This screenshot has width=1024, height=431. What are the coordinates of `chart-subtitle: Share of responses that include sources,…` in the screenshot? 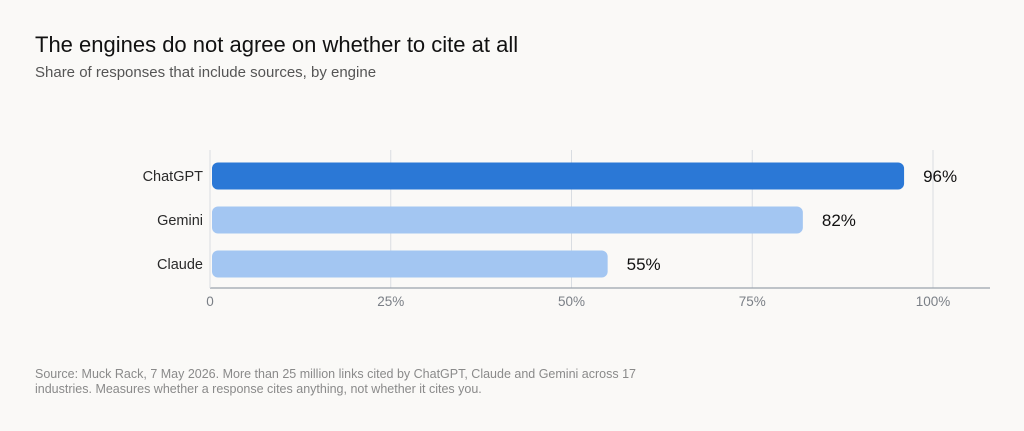 It's located at (206, 72).